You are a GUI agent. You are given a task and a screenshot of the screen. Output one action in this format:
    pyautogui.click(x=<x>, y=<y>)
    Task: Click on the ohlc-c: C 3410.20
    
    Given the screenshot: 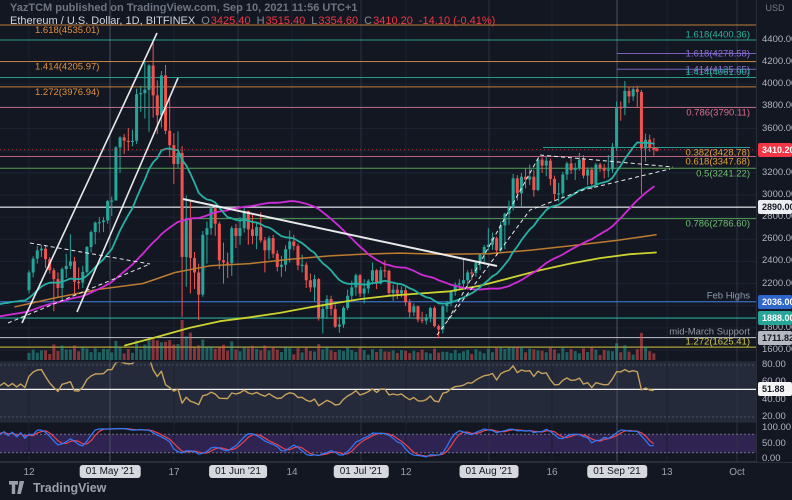 What is the action you would take?
    pyautogui.click(x=388, y=21)
    